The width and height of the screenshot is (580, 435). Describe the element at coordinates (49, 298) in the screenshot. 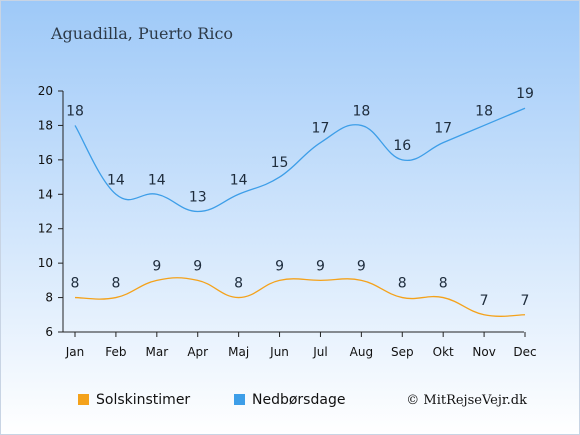

I see `y-tick-label: 8` at that location.